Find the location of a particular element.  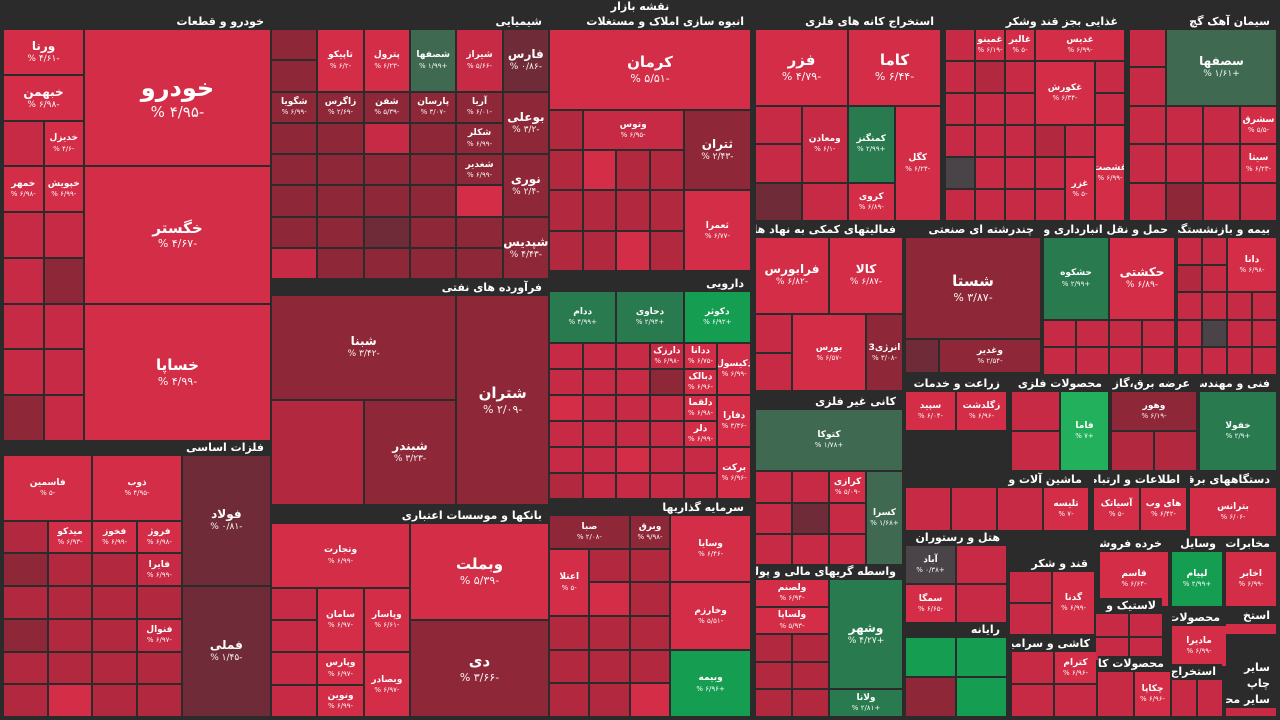

sector-title: استخراج کانه های فلزی is located at coordinates (869, 21).